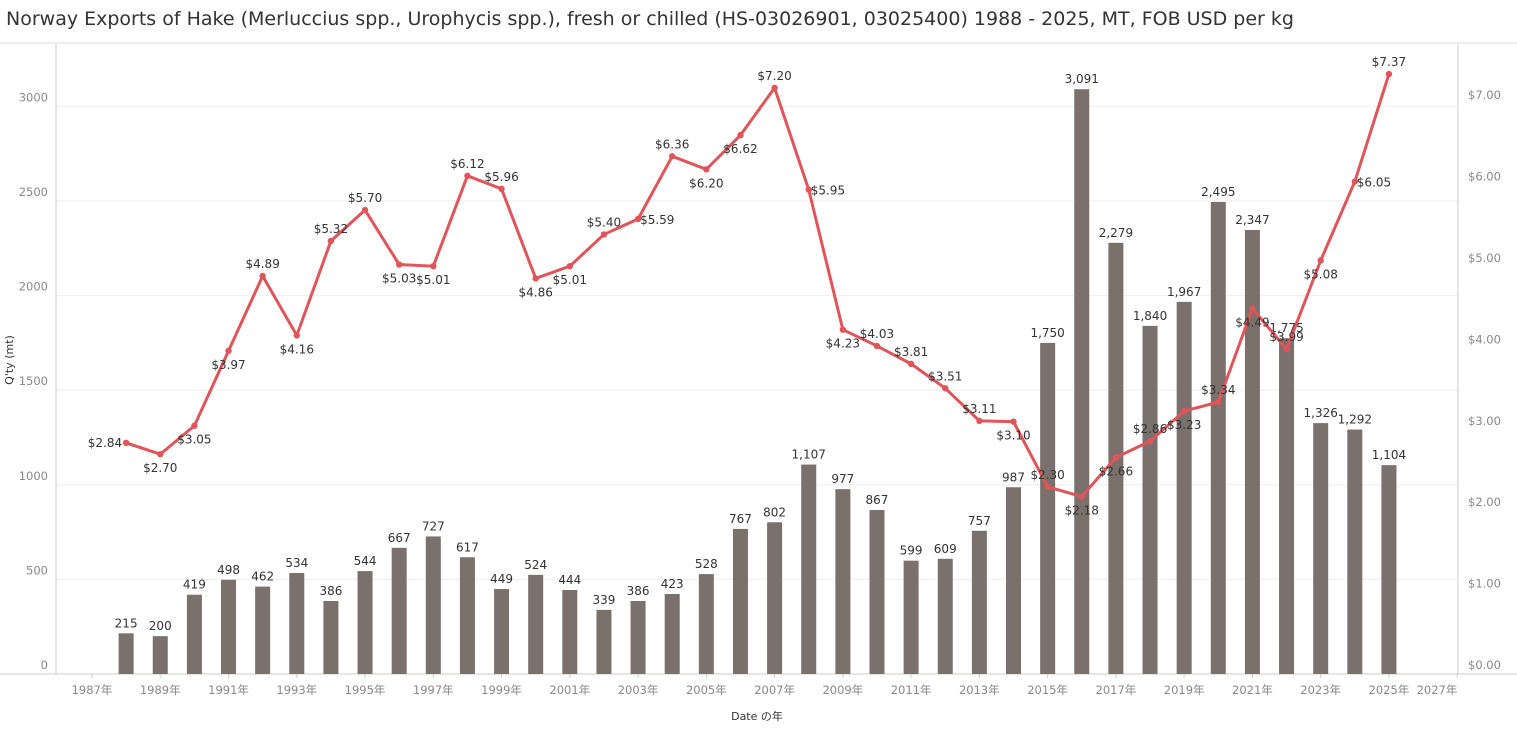  What do you see at coordinates (501, 177) in the screenshot?
I see `price-data-label: $5.96` at bounding box center [501, 177].